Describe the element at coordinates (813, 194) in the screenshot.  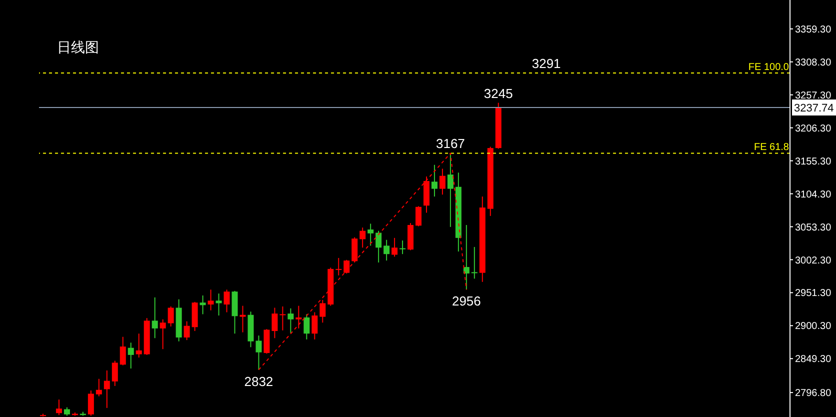
I see `y-tick-label: 3104.30` at that location.